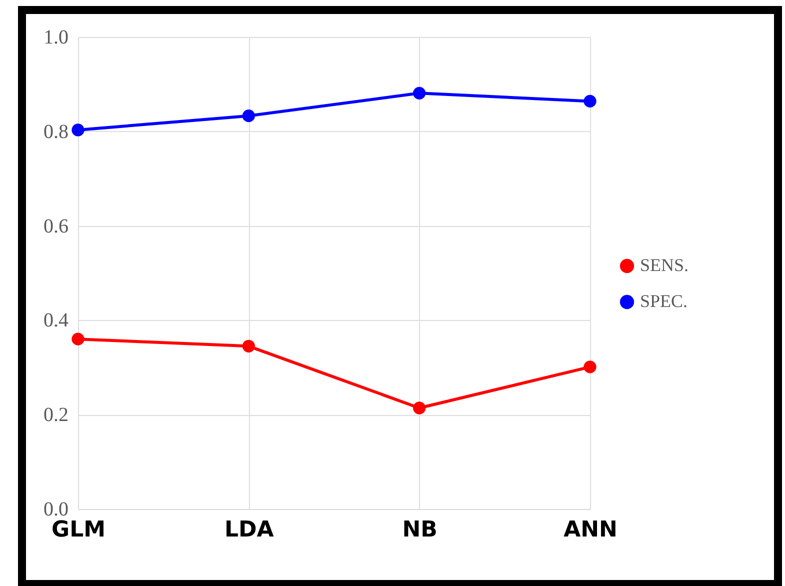  I want to click on y-tick-label: 0.2, so click(56, 415).